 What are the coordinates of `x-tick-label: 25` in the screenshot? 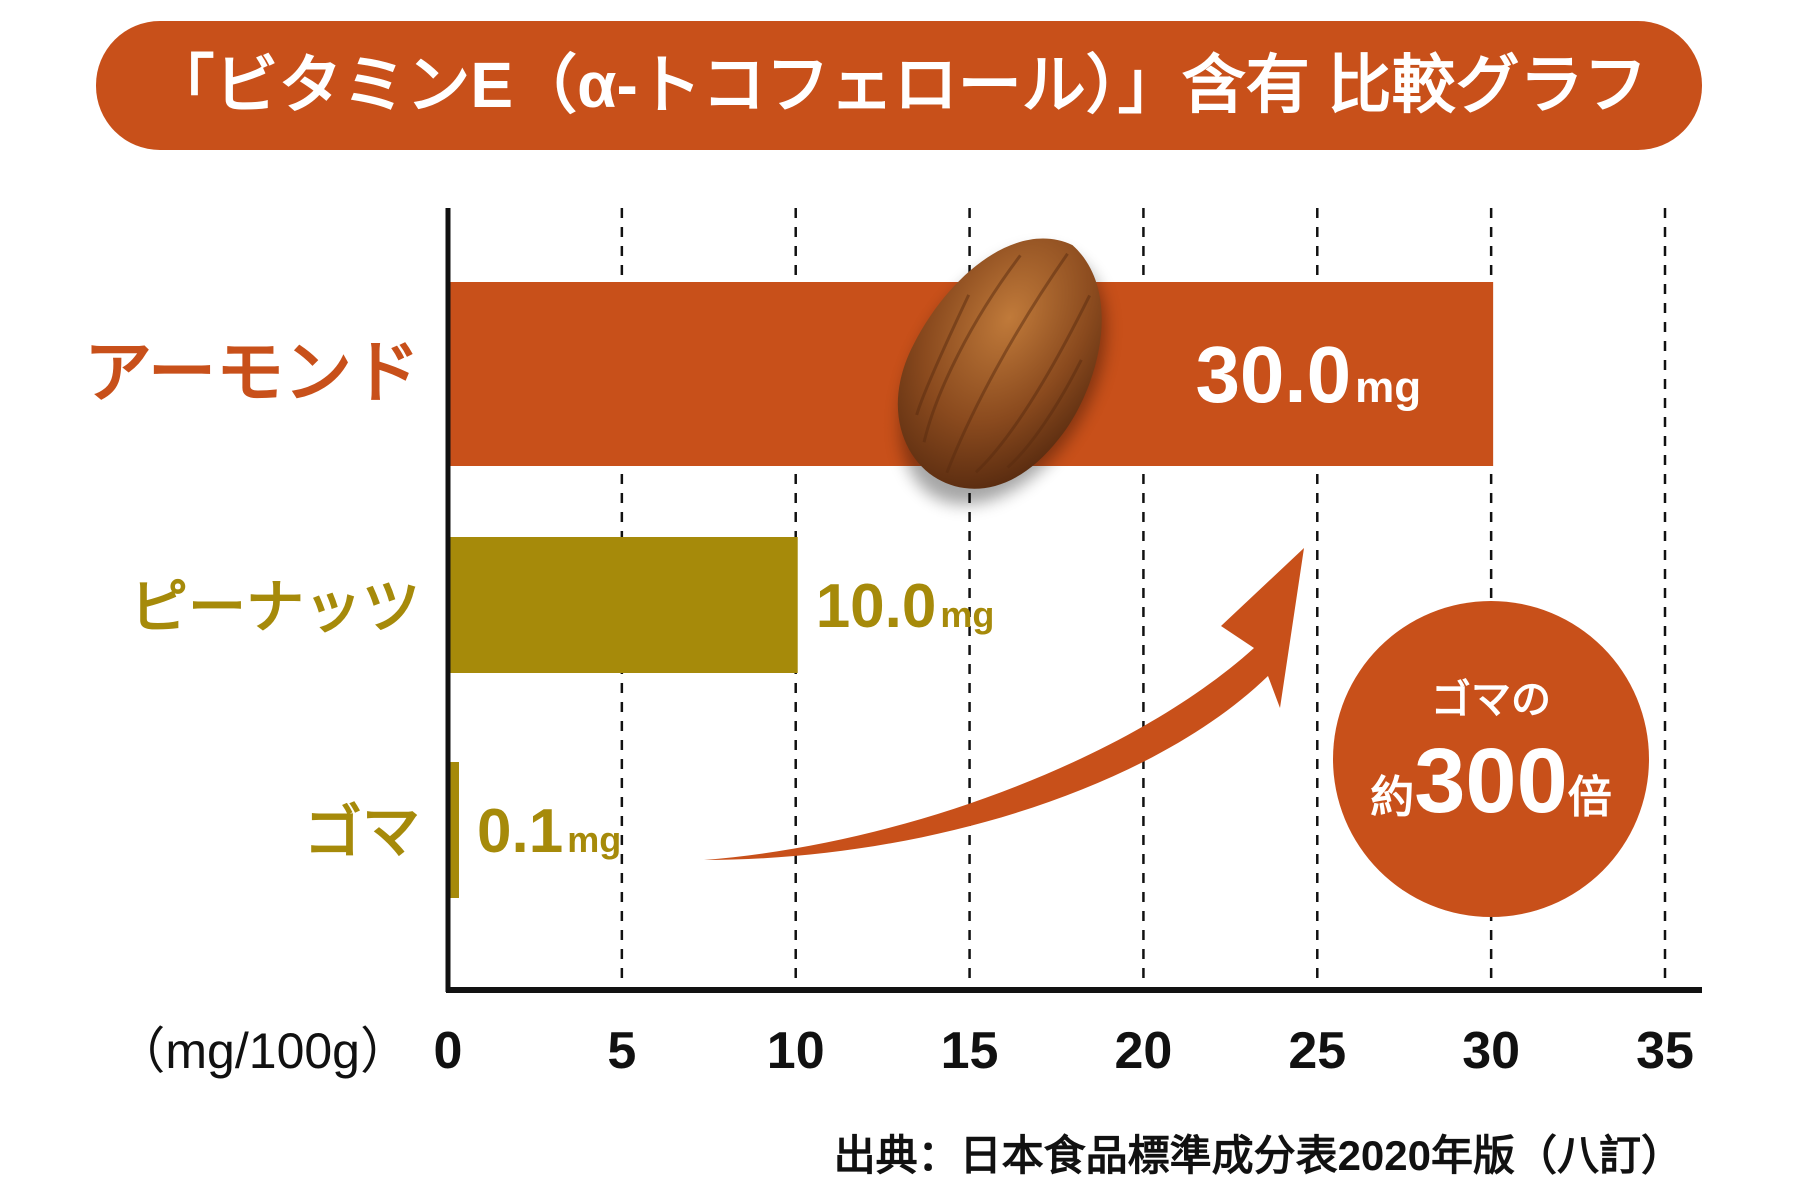 It's located at (1317, 1051).